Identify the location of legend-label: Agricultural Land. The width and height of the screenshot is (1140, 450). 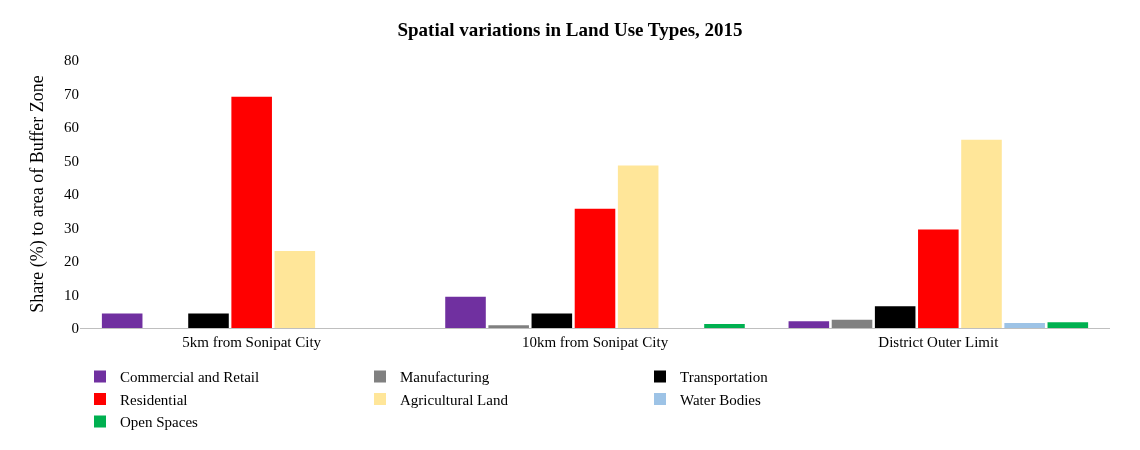
(454, 399).